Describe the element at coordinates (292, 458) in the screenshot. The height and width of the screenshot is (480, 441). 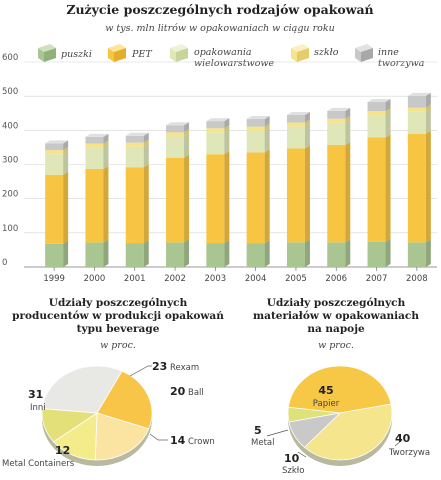
I see `pie2-value-szklo: 10` at that location.